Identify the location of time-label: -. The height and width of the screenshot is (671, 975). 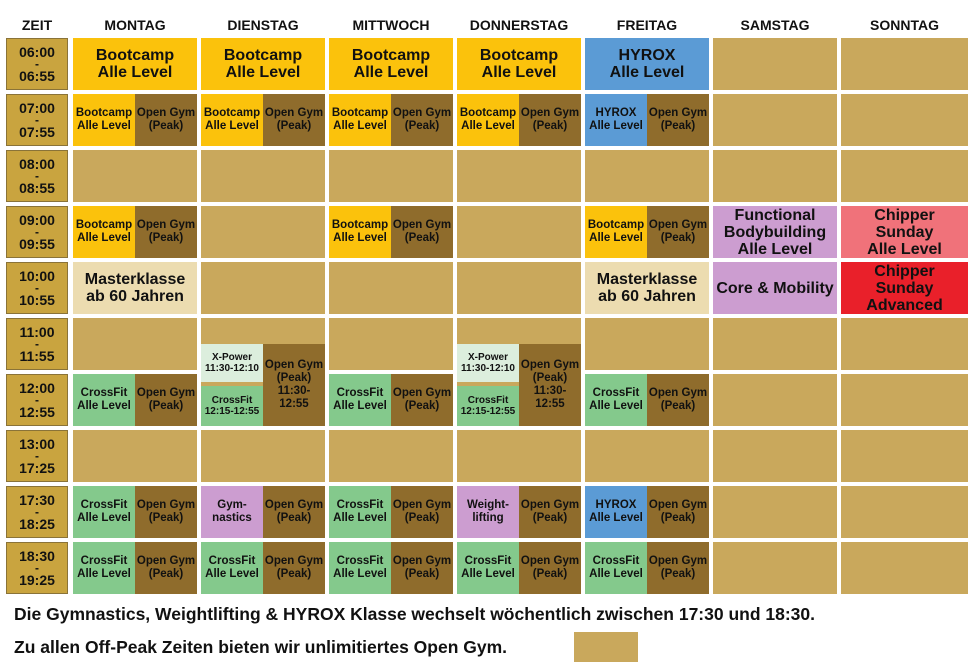
(37, 512).